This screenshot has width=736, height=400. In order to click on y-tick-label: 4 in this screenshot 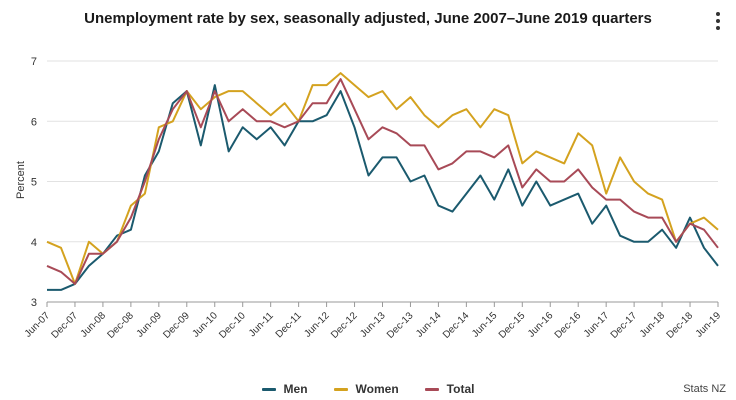, I will do `click(34, 243)`.